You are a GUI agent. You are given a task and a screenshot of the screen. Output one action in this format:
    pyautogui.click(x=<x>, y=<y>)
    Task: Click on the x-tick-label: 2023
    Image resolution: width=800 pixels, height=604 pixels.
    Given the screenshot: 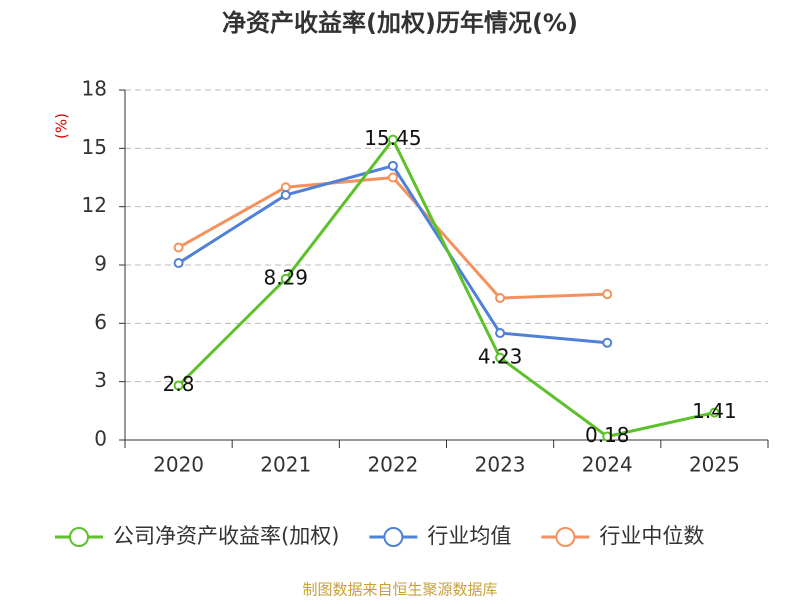 What is the action you would take?
    pyautogui.click(x=500, y=465)
    